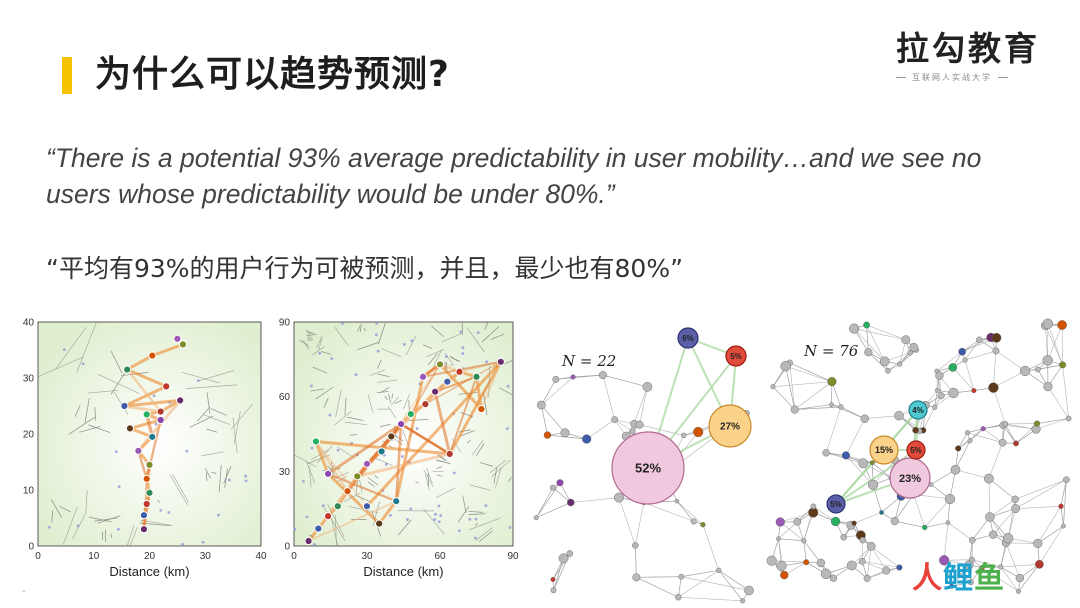 The image size is (1080, 608). I want to click on watermark-part-2: 鲤, so click(958, 578).